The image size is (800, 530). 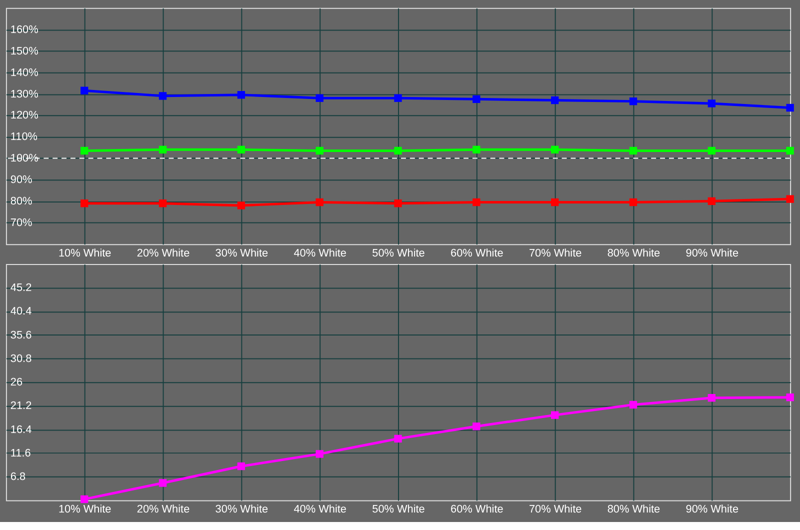 What do you see at coordinates (21, 335) in the screenshot?
I see `y-tick-label: 35.6` at bounding box center [21, 335].